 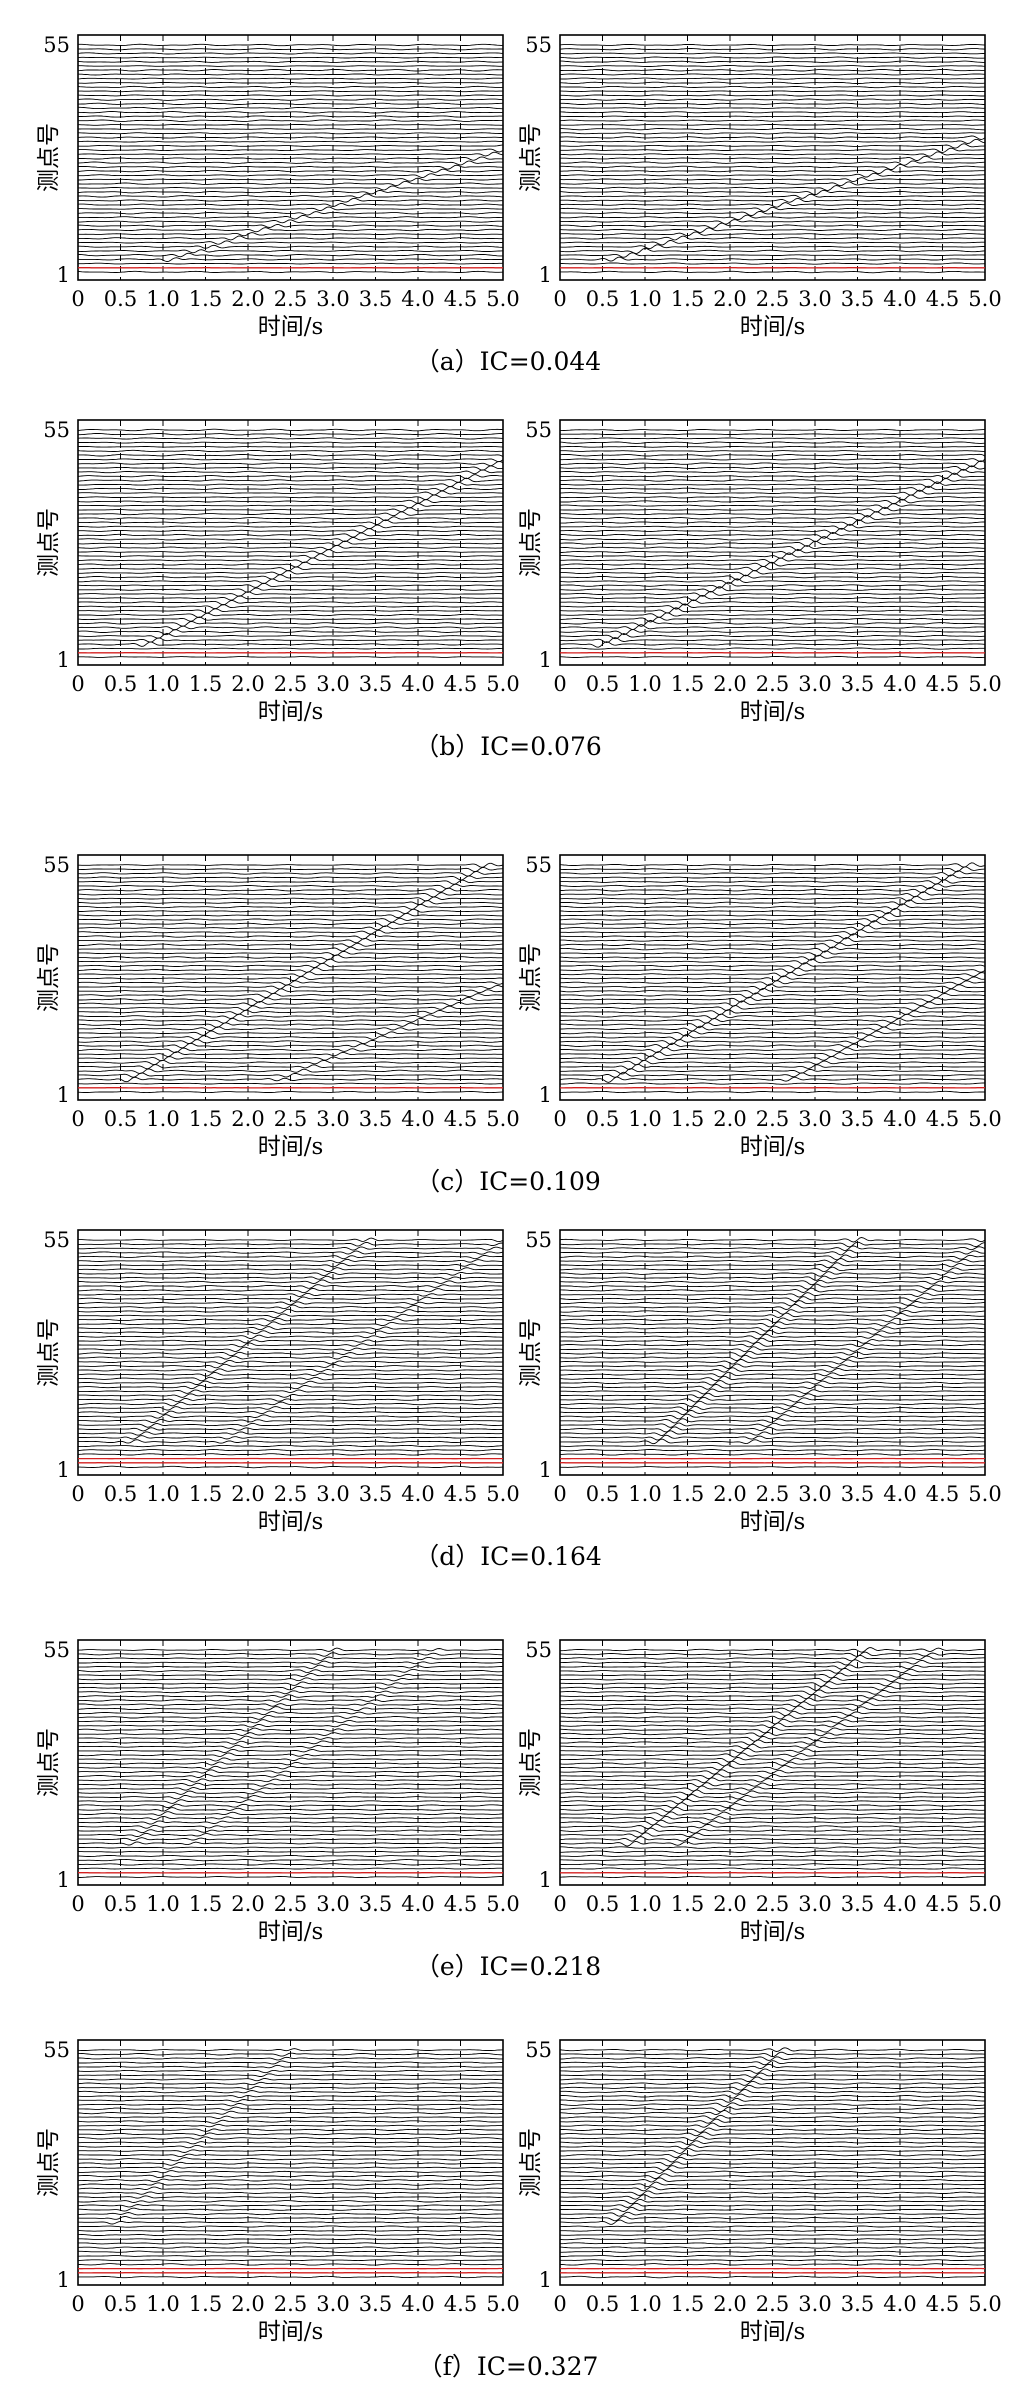 What do you see at coordinates (729, 299) in the screenshot?
I see `x-tick-label: 2.0` at bounding box center [729, 299].